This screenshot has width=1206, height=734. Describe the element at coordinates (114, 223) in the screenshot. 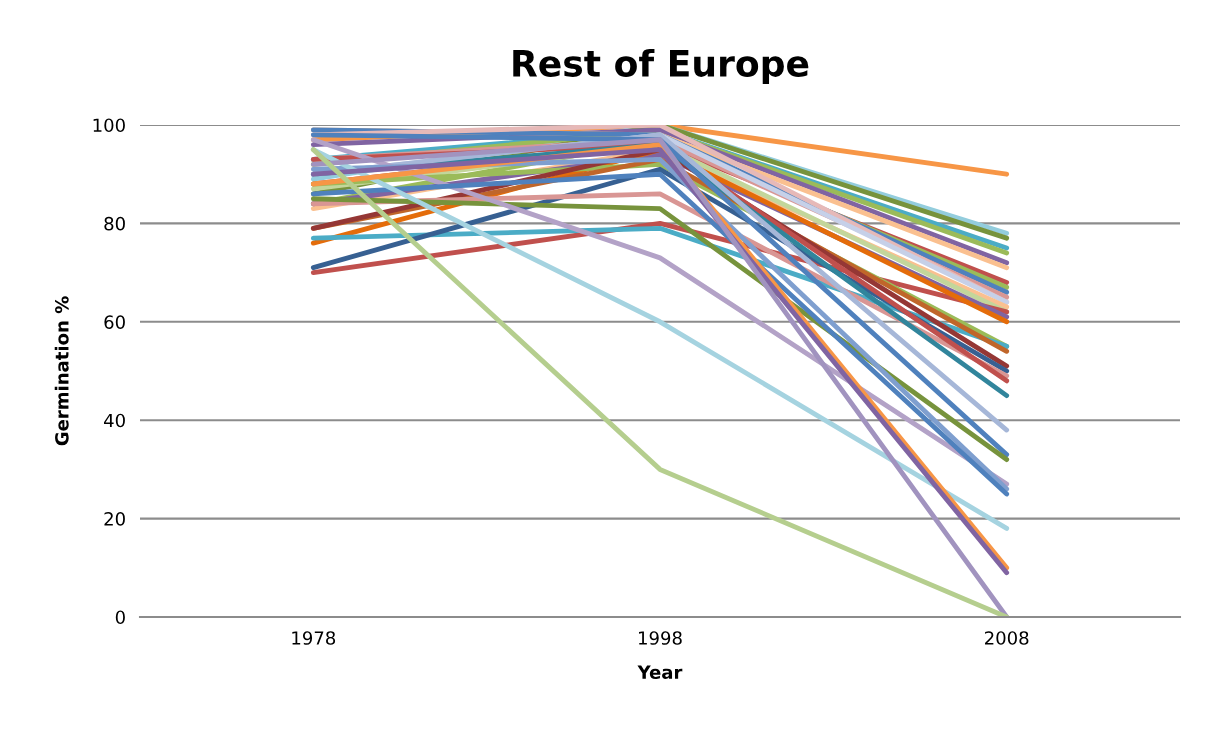

I see `y-tick-label: 80` at that location.